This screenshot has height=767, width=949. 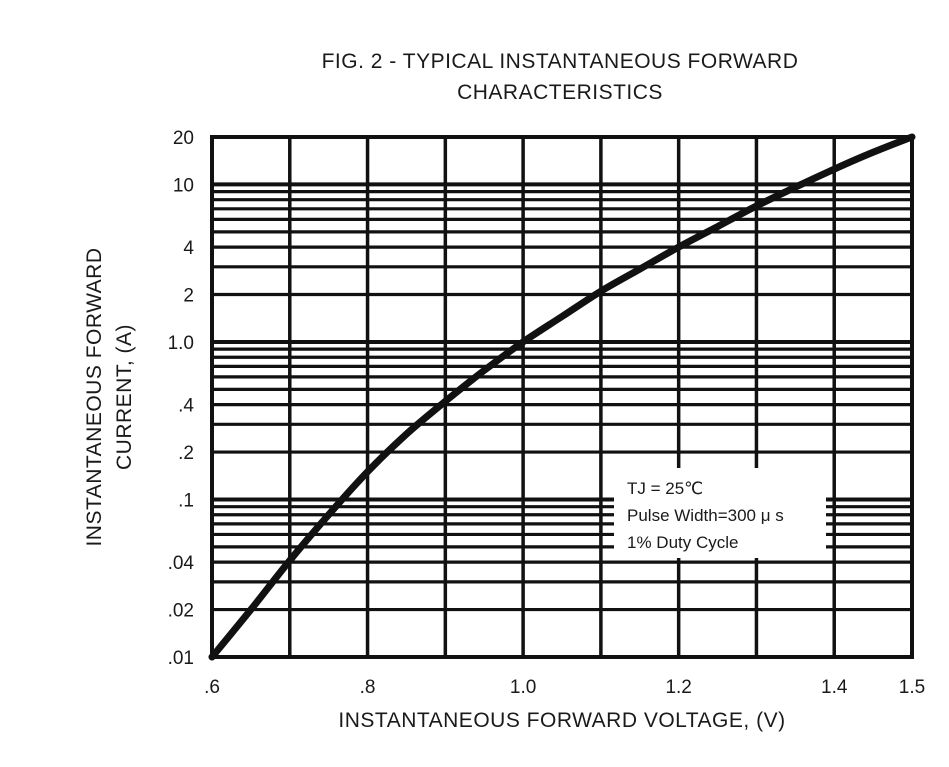 What do you see at coordinates (560, 92) in the screenshot?
I see `chart-subtitle: CHARACTERISTICS` at bounding box center [560, 92].